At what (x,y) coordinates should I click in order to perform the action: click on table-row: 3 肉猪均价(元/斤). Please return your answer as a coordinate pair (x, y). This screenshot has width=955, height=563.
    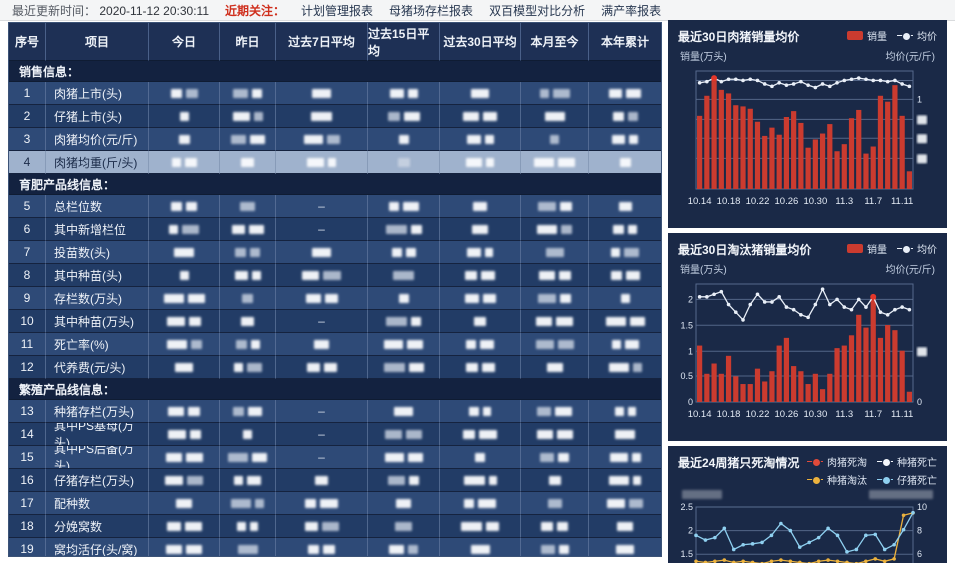
    Looking at the image, I should click on (335, 139).